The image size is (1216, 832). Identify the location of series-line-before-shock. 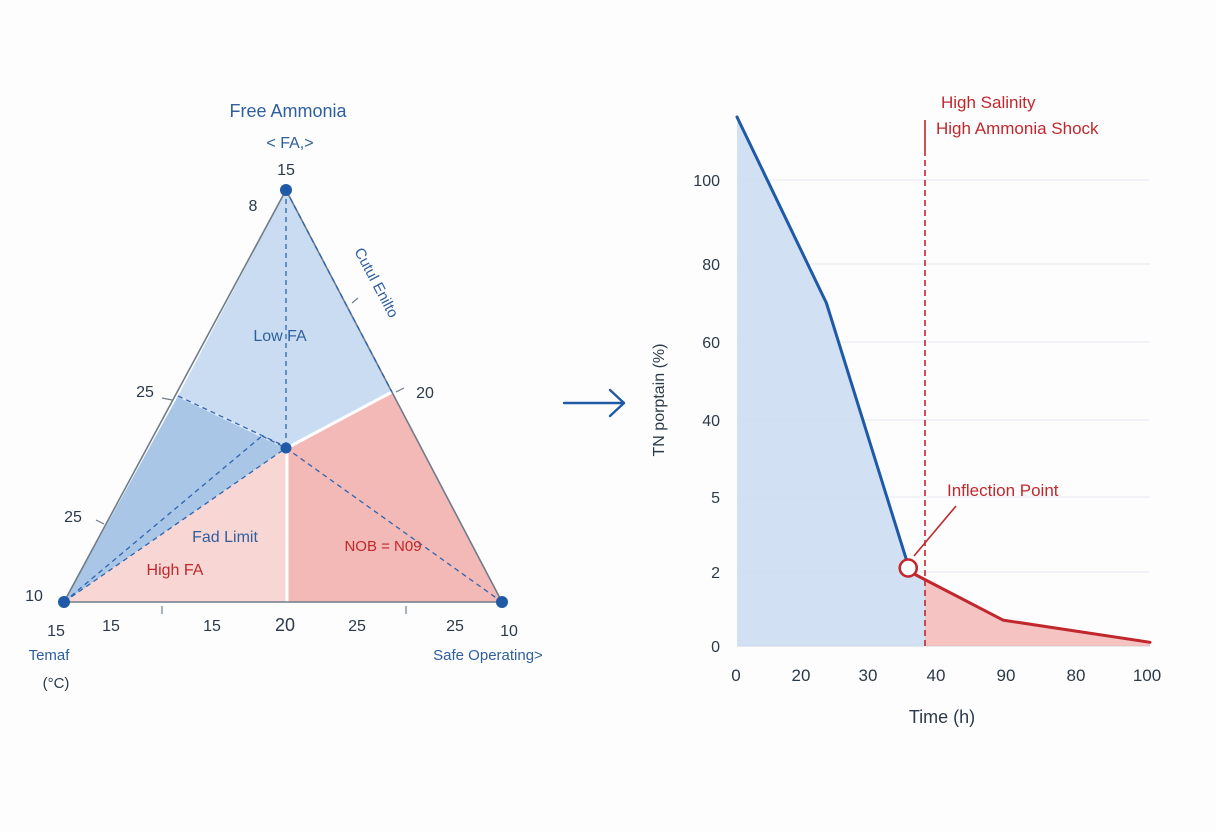
(823, 344).